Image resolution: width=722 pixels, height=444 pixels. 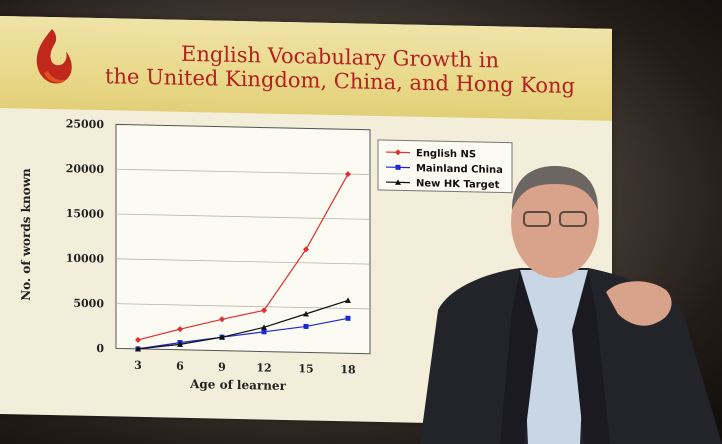 What do you see at coordinates (26, 234) in the screenshot?
I see `y-axis-label: No. of words known` at bounding box center [26, 234].